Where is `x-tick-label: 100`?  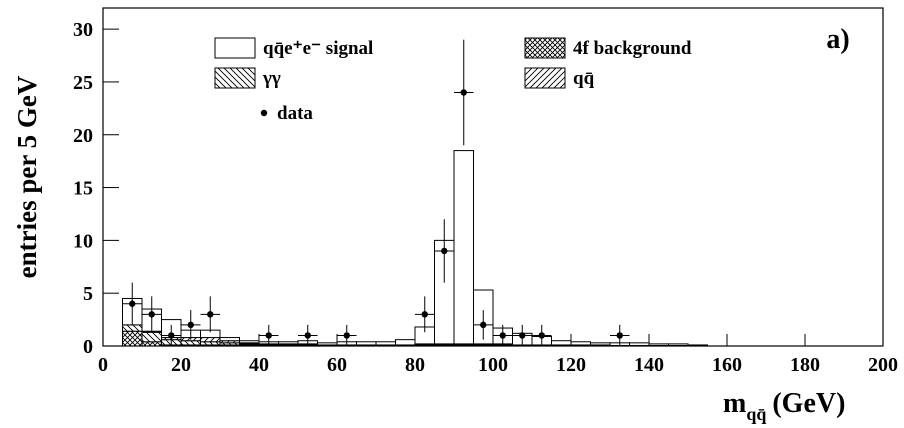 x-tick-label: 100 is located at coordinates (493, 365).